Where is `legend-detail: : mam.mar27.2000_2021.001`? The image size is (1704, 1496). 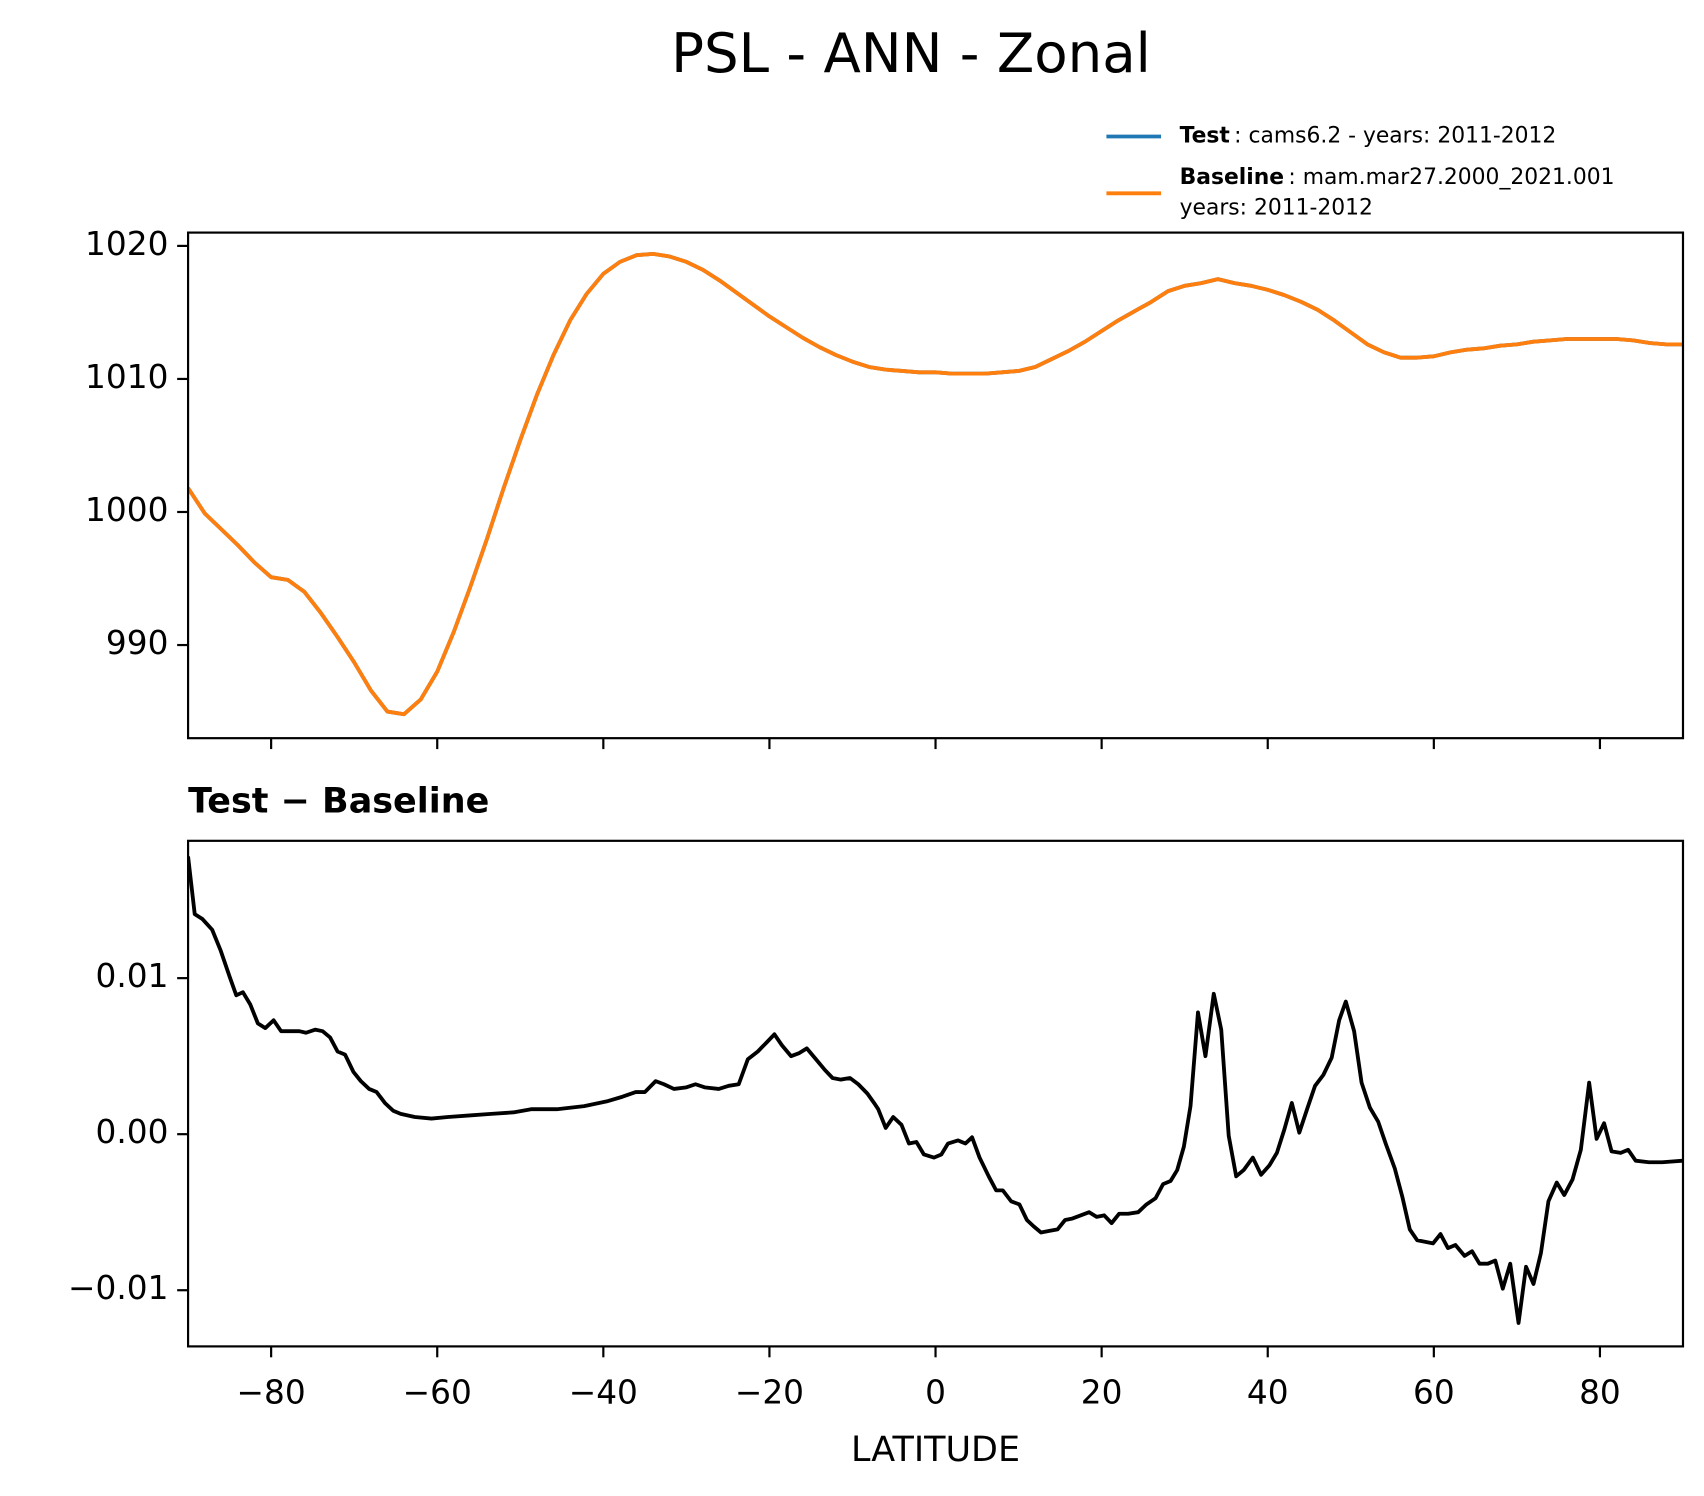 legend-detail: : mam.mar27.2000_2021.001 is located at coordinates (1451, 177).